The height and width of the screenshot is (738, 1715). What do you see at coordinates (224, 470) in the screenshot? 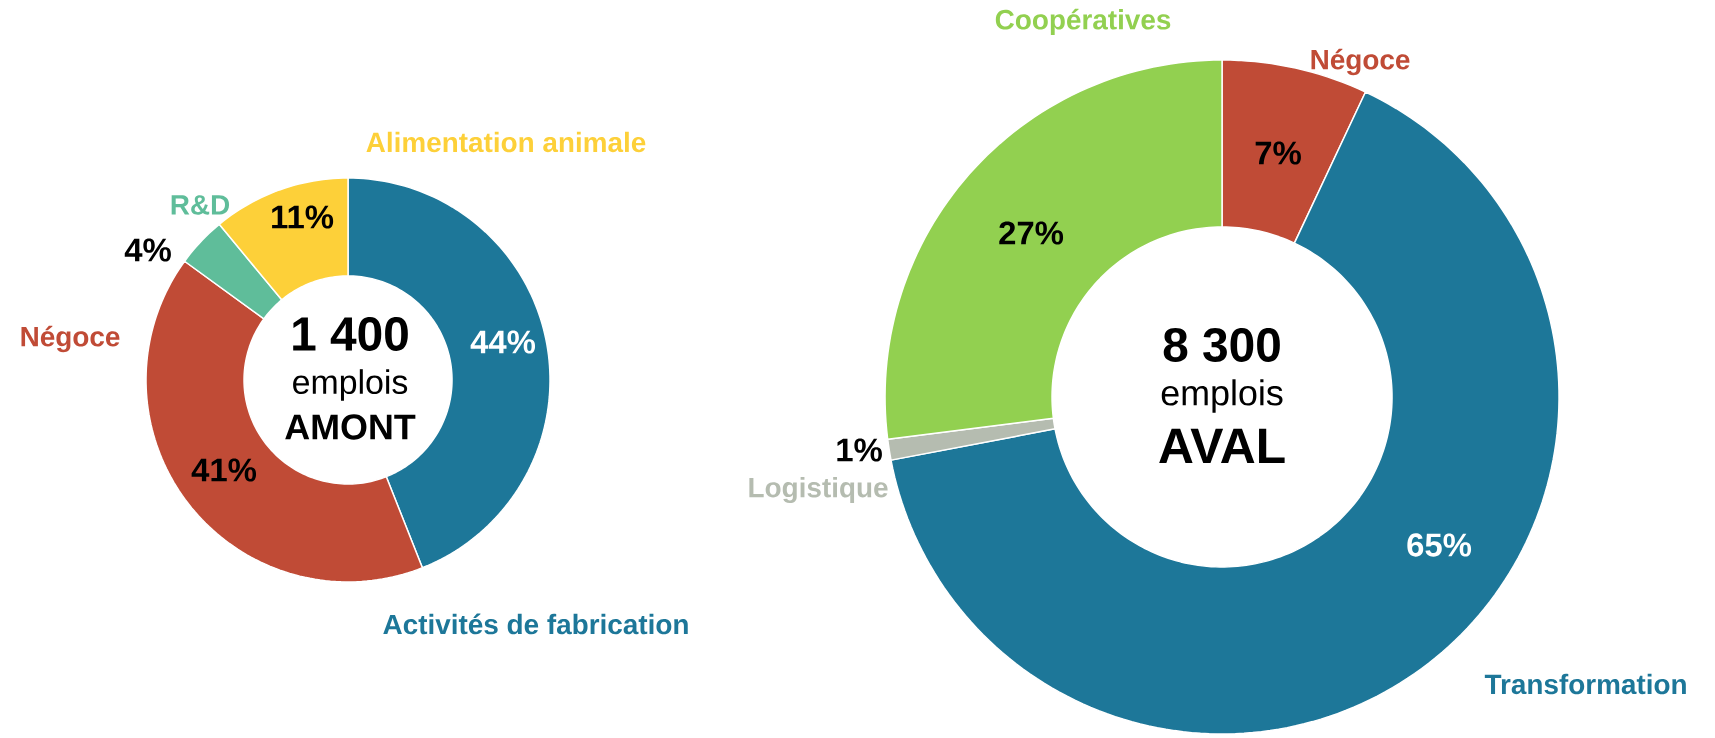
I see `data-label: 41%` at bounding box center [224, 470].